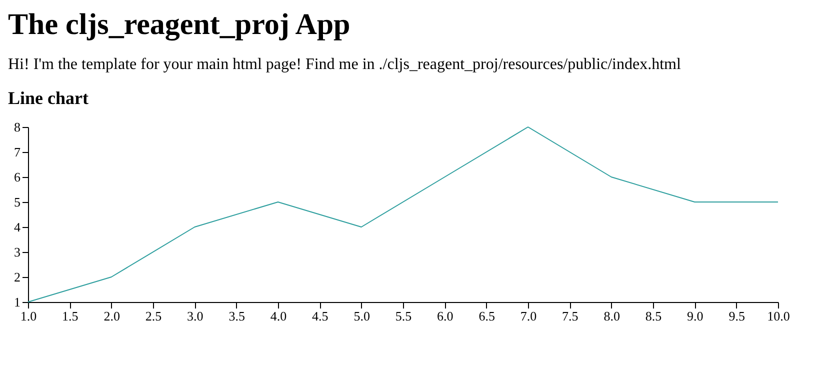  Describe the element at coordinates (17, 152) in the screenshot. I see `y-tick-label: 7` at that location.